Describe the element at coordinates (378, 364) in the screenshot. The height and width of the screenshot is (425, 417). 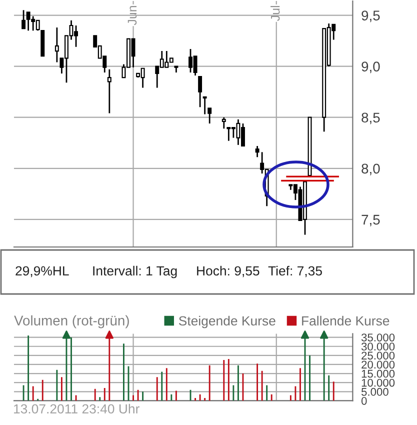
I see `y-tick-label: 20.000` at that location.